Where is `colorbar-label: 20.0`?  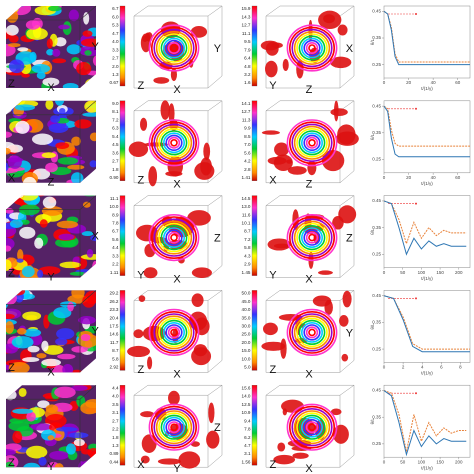 colorbar-label: 20.0 is located at coordinates (246, 342).